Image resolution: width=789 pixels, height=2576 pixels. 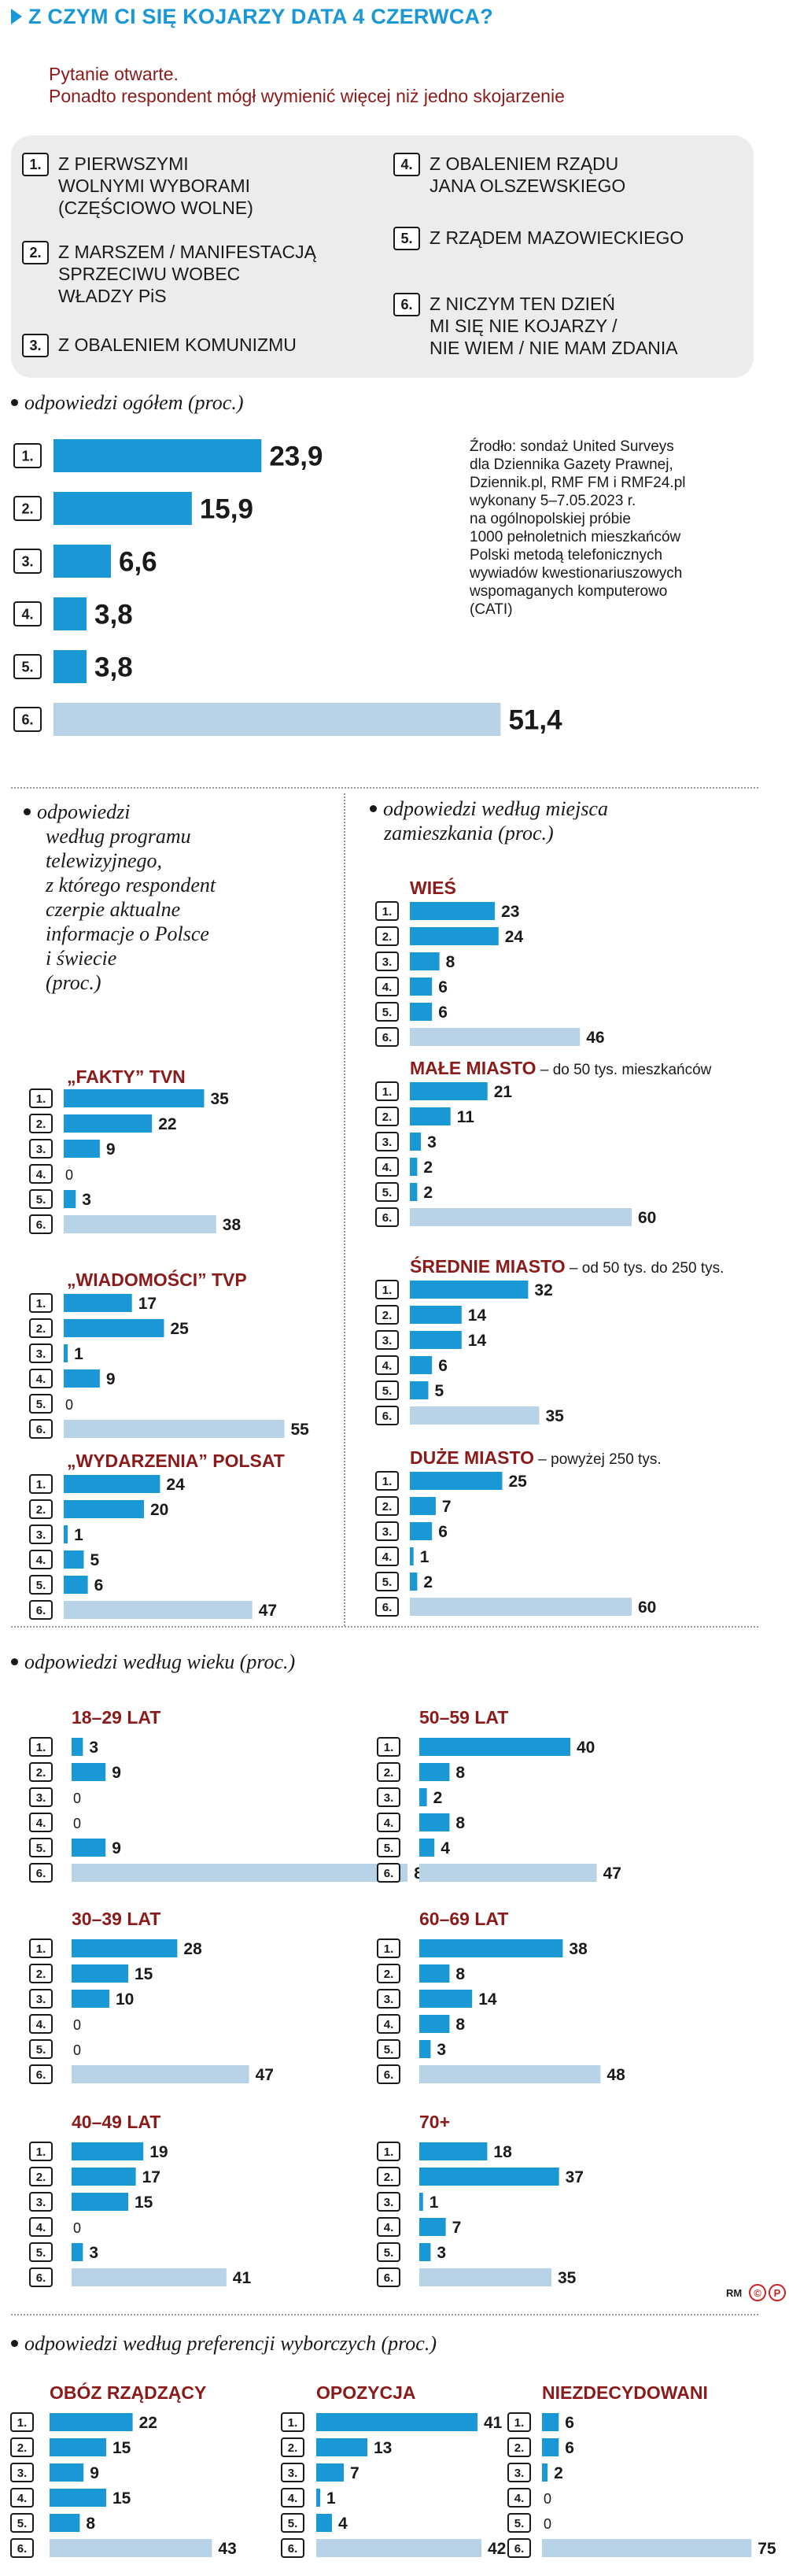 What do you see at coordinates (463, 1919) in the screenshot?
I see `chart-title: 60–69 LAT` at bounding box center [463, 1919].